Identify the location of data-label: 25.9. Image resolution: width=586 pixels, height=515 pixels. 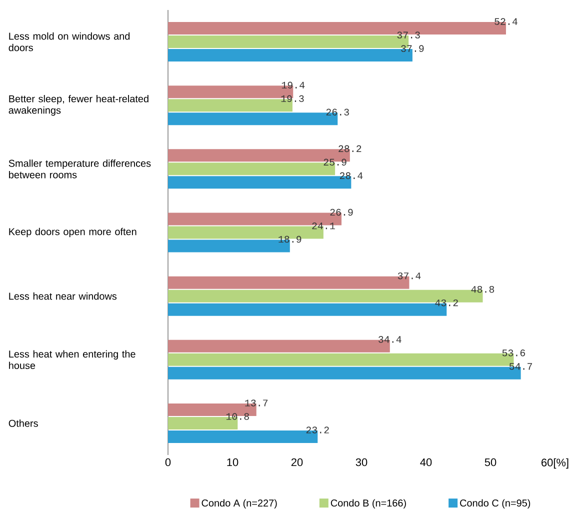
(335, 162).